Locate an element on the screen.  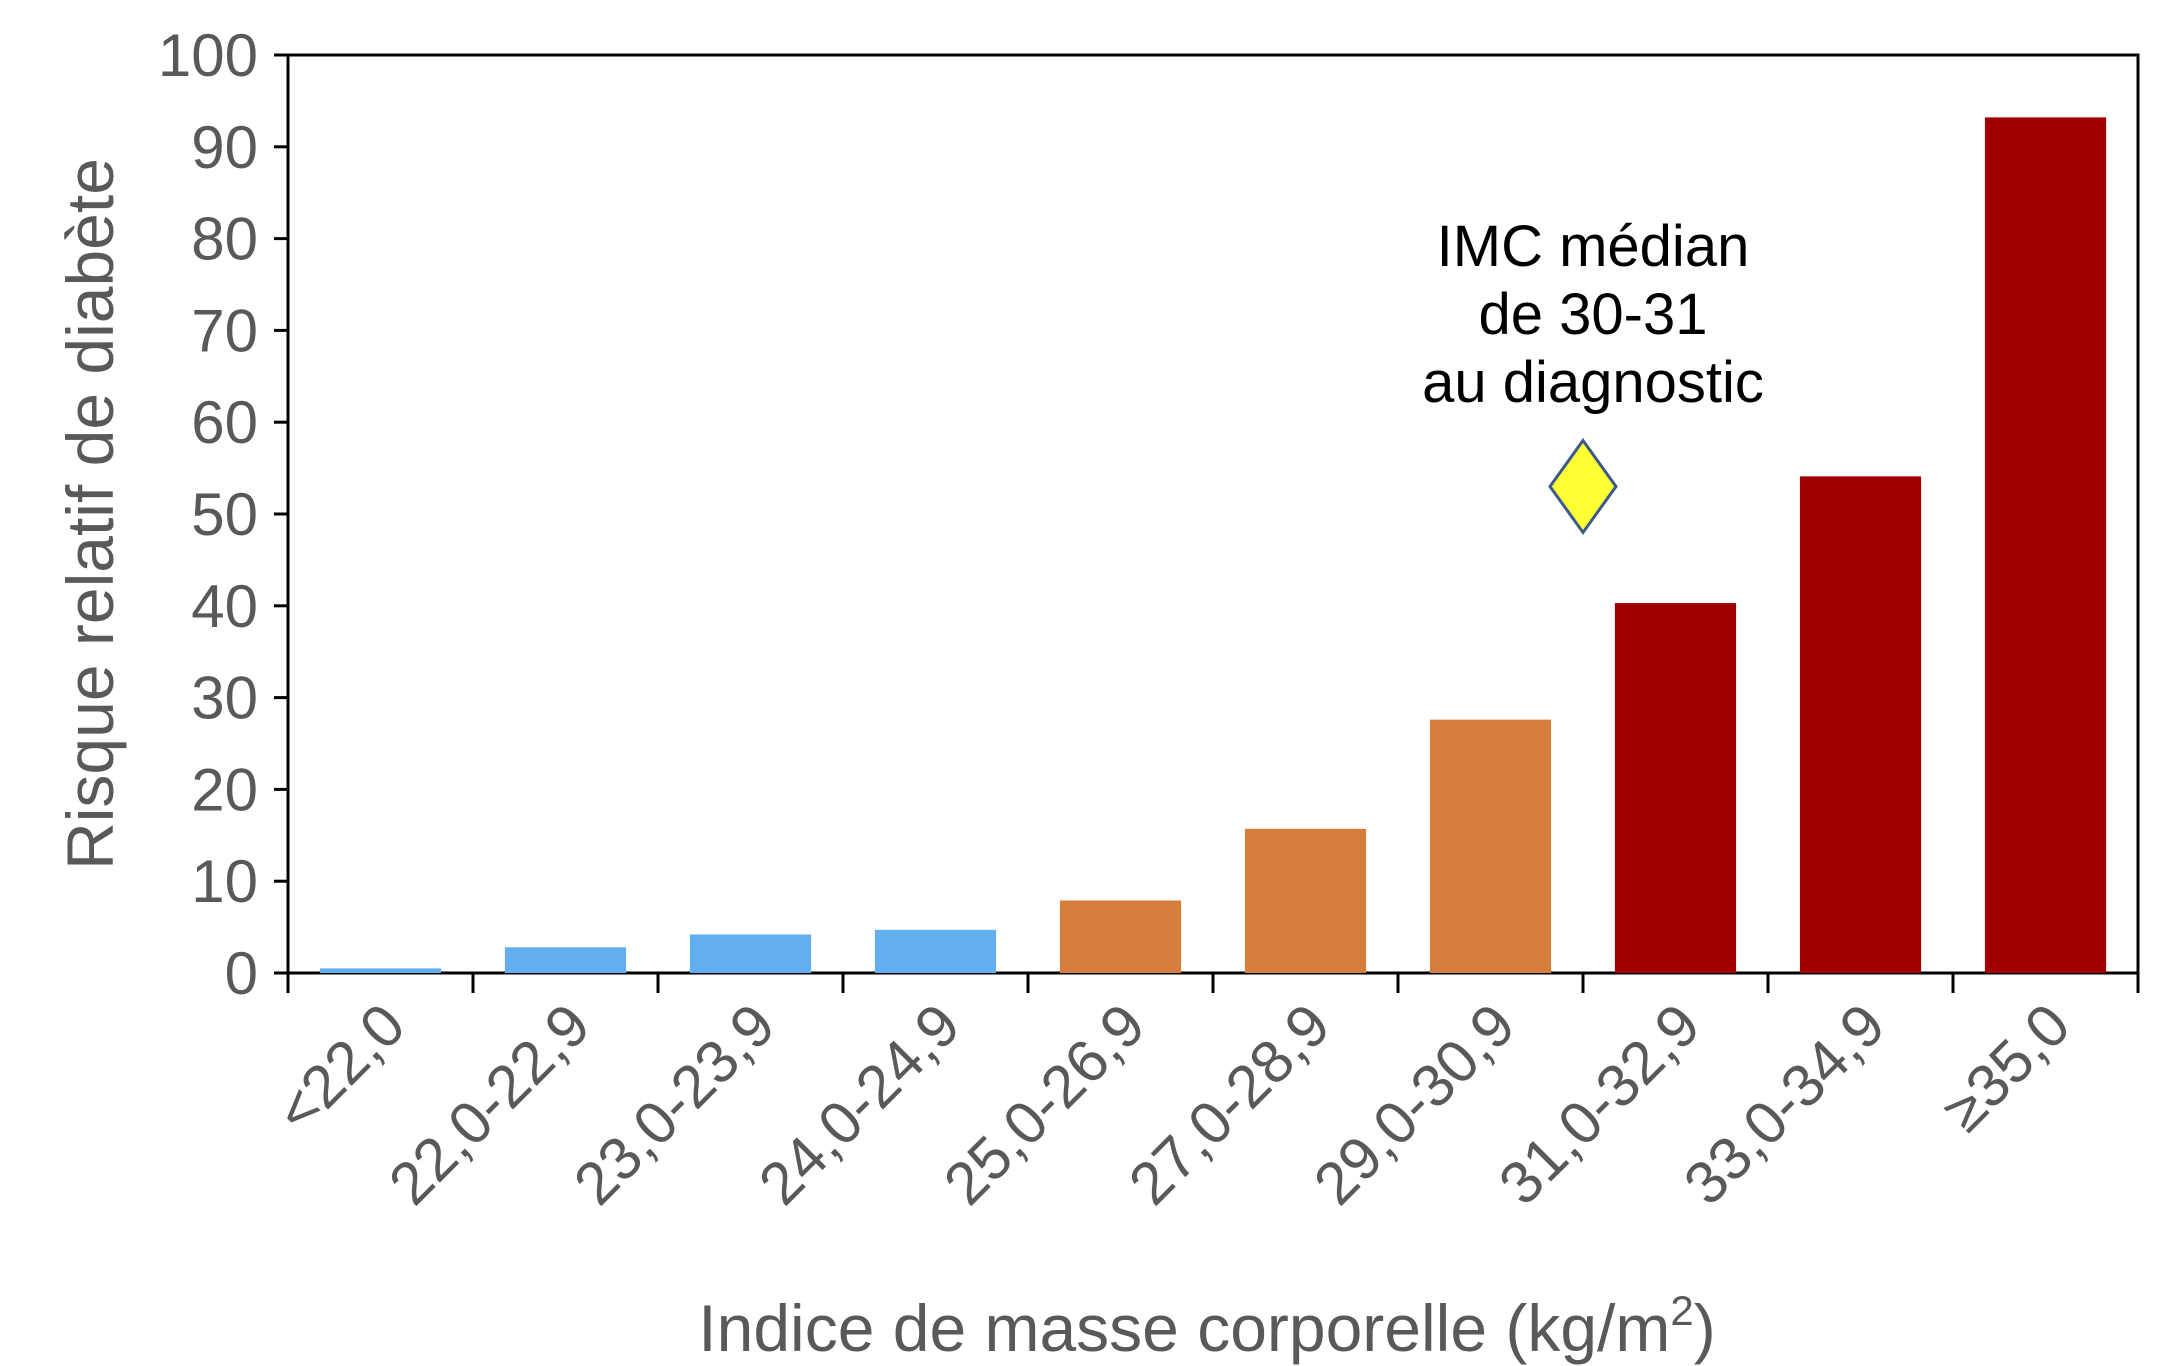
annotation-line: IMC médian is located at coordinates (1593, 246).